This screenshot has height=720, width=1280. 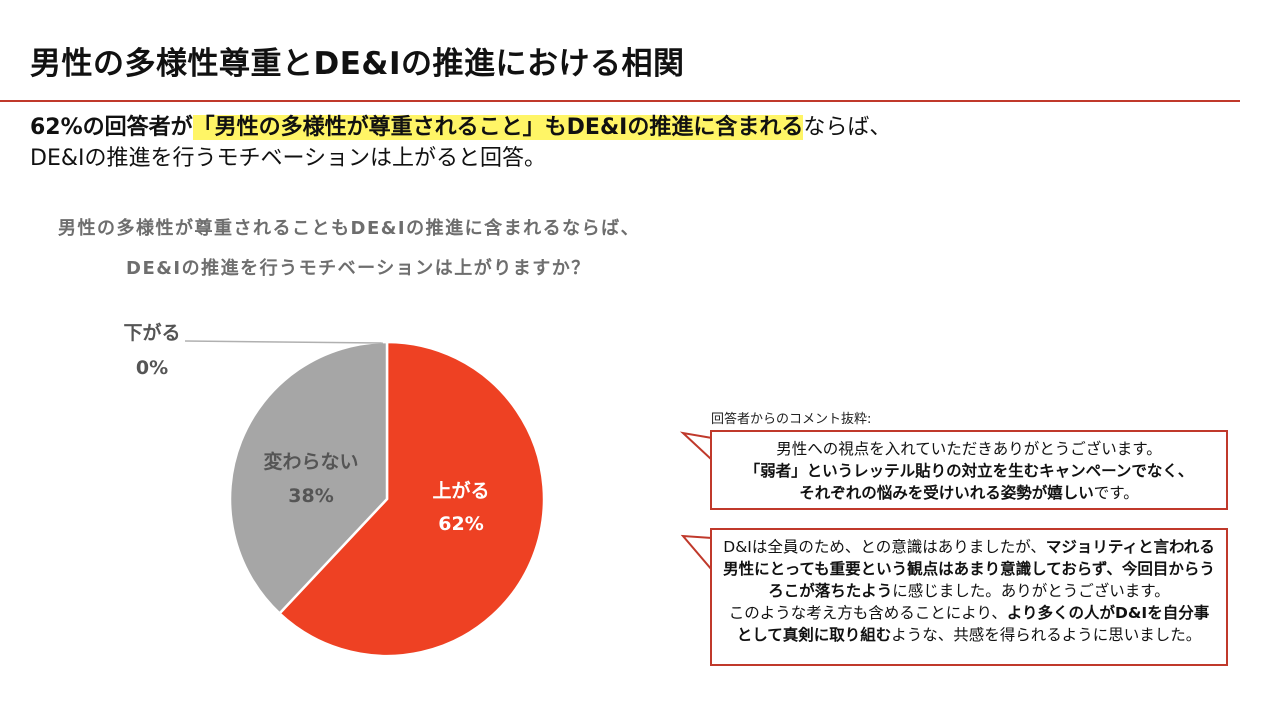 I want to click on question-line-2: DE&Iの推進を行うモチベーションは上がりますか？, so click(x=358, y=268).